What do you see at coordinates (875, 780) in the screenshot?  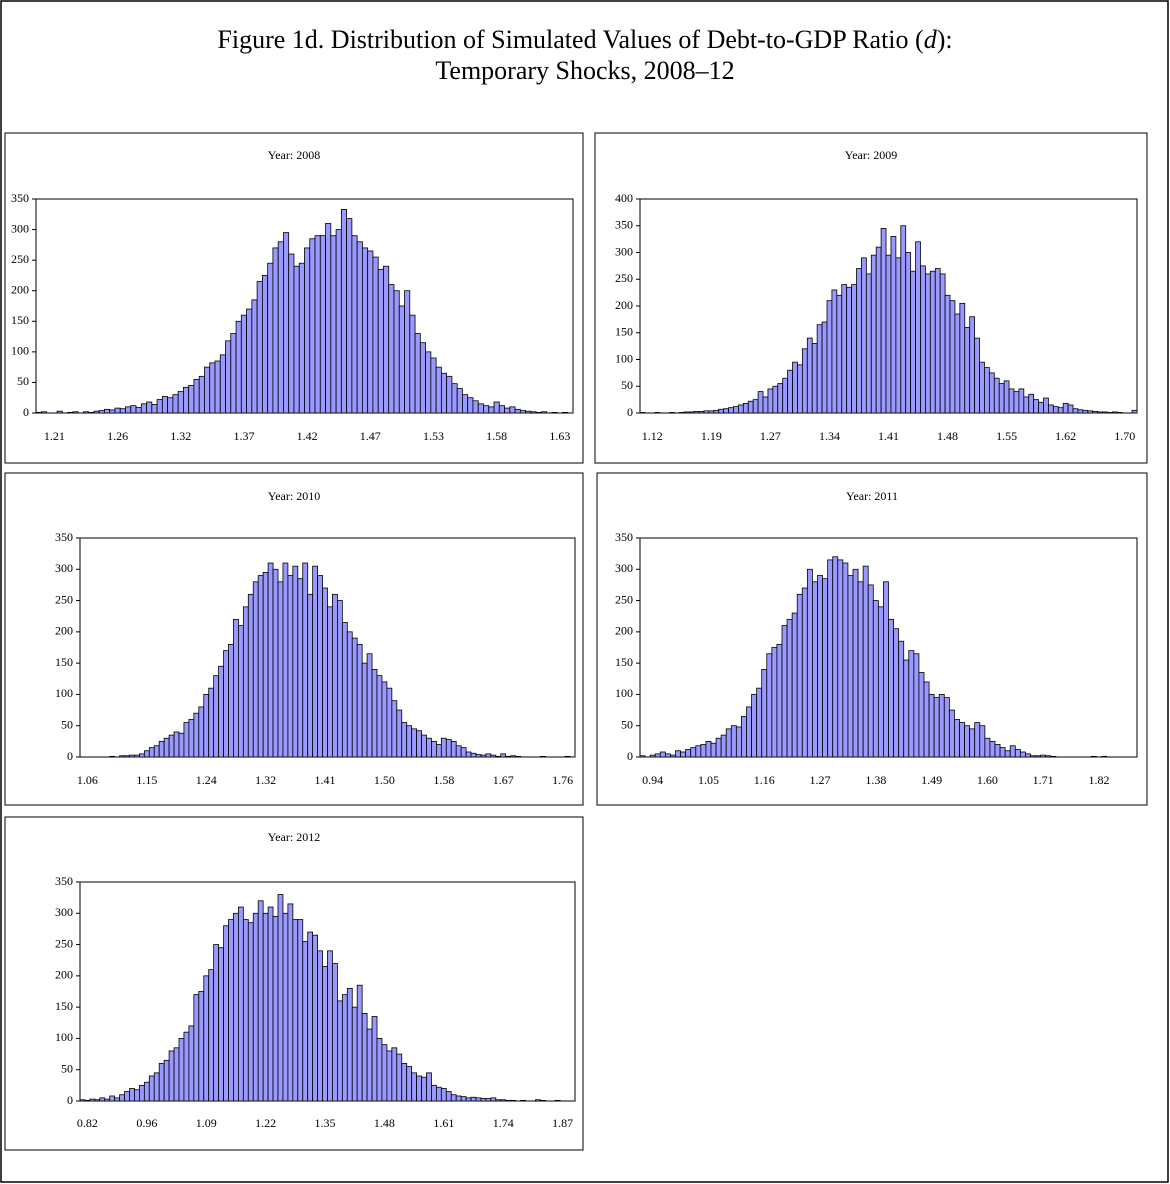 I see `x-tick-label: 1.38` at bounding box center [875, 780].